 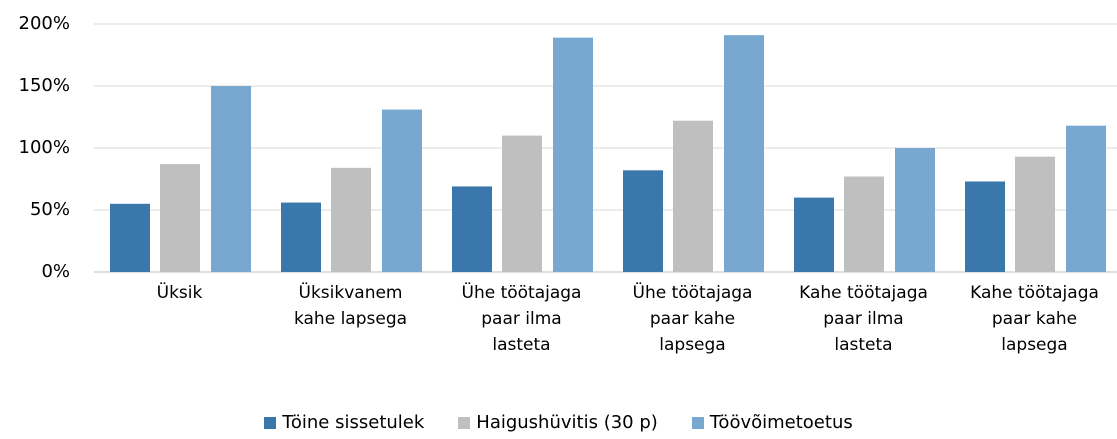 I want to click on x-tick-label: Ühe töötajaga paar kahe lapsega, so click(x=692, y=319).